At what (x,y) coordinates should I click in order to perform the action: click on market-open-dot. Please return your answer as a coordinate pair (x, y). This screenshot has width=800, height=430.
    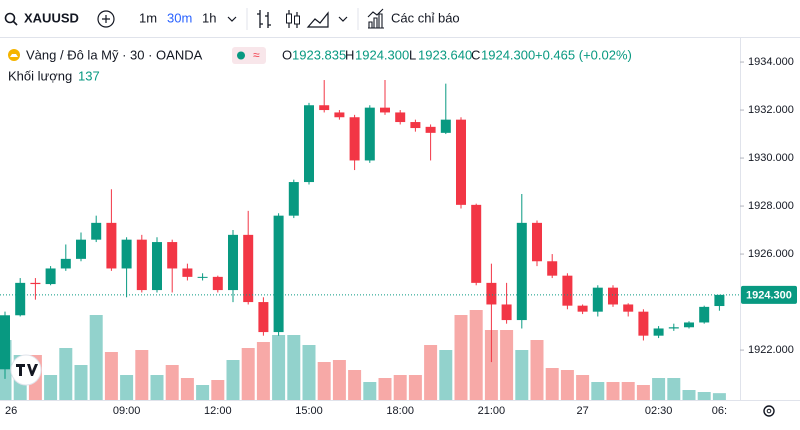
    Looking at the image, I should click on (241, 55).